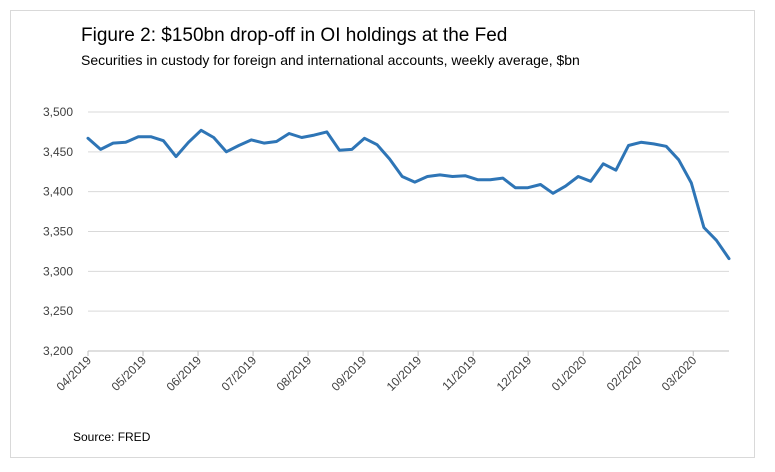  Describe the element at coordinates (569, 373) in the screenshot. I see `x-tick-label: 01/2020` at that location.